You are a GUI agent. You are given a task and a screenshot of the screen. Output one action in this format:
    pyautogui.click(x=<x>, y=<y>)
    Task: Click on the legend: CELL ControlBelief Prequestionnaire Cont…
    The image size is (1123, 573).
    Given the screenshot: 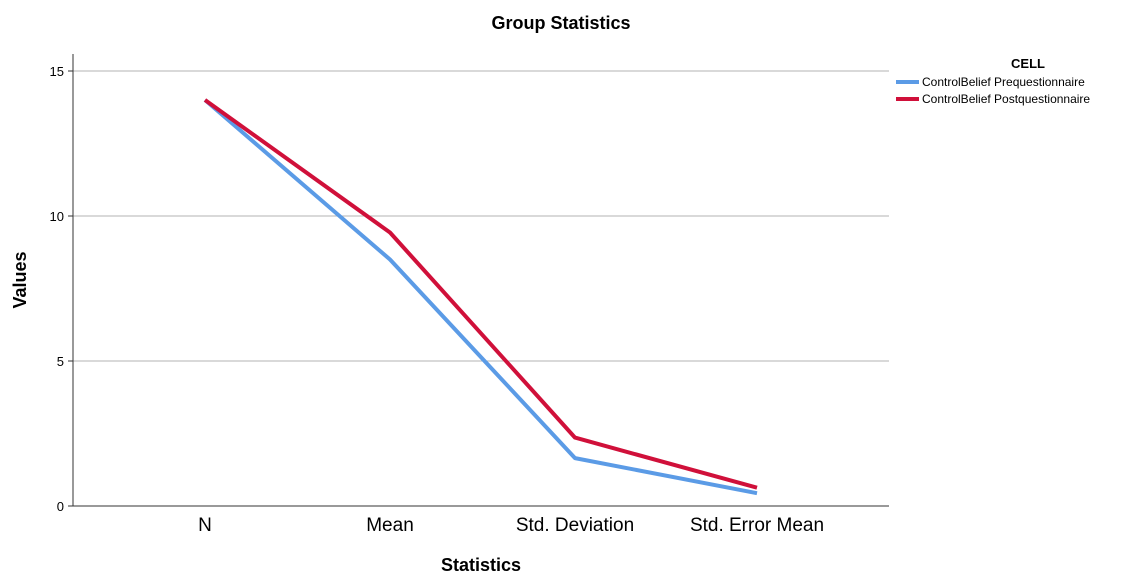 What is the action you would take?
    pyautogui.click(x=993, y=81)
    